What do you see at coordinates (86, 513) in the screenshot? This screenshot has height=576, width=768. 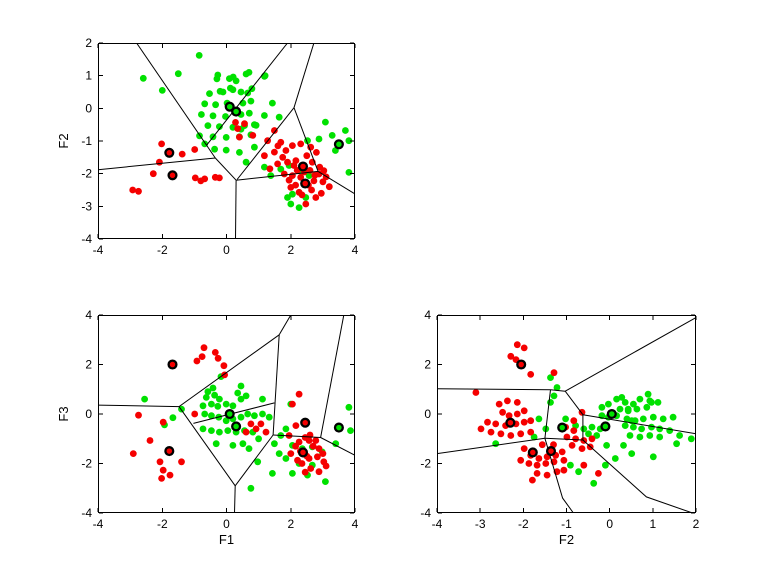 I see `y-tick-label: -4` at bounding box center [86, 513].